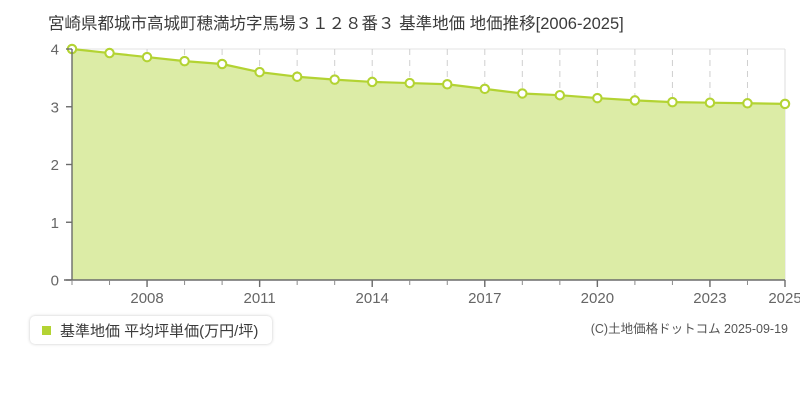 The height and width of the screenshot is (400, 800). Describe the element at coordinates (689, 329) in the screenshot. I see `copyright-text: (C)土地価格ドットコム 2025-09-19` at that location.